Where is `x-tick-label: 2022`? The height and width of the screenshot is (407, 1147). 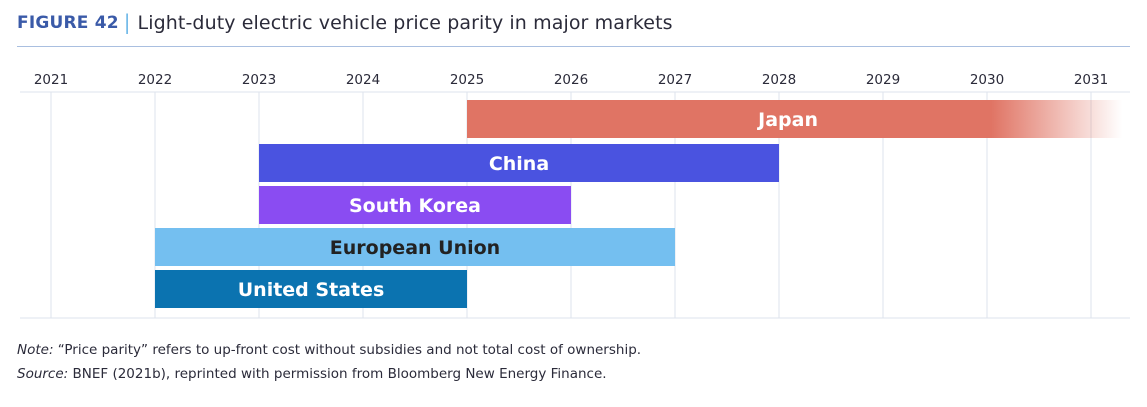 x-tick-label: 2022 is located at coordinates (155, 80).